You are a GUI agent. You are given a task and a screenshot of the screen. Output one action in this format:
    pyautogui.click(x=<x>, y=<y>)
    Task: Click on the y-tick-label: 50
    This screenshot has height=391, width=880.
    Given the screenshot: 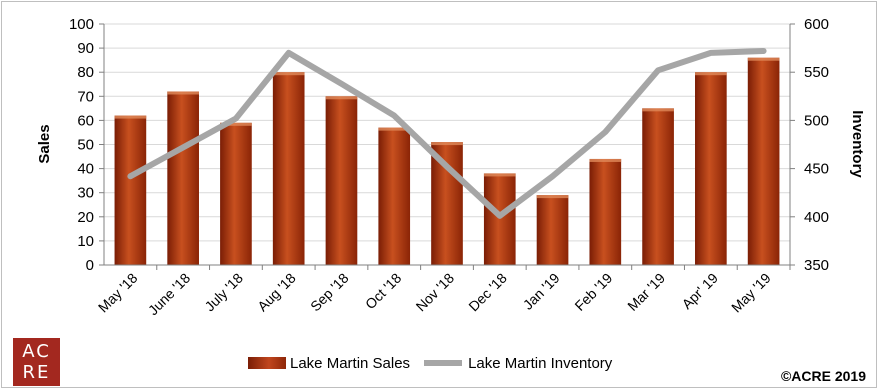 What is the action you would take?
    pyautogui.click(x=85, y=145)
    